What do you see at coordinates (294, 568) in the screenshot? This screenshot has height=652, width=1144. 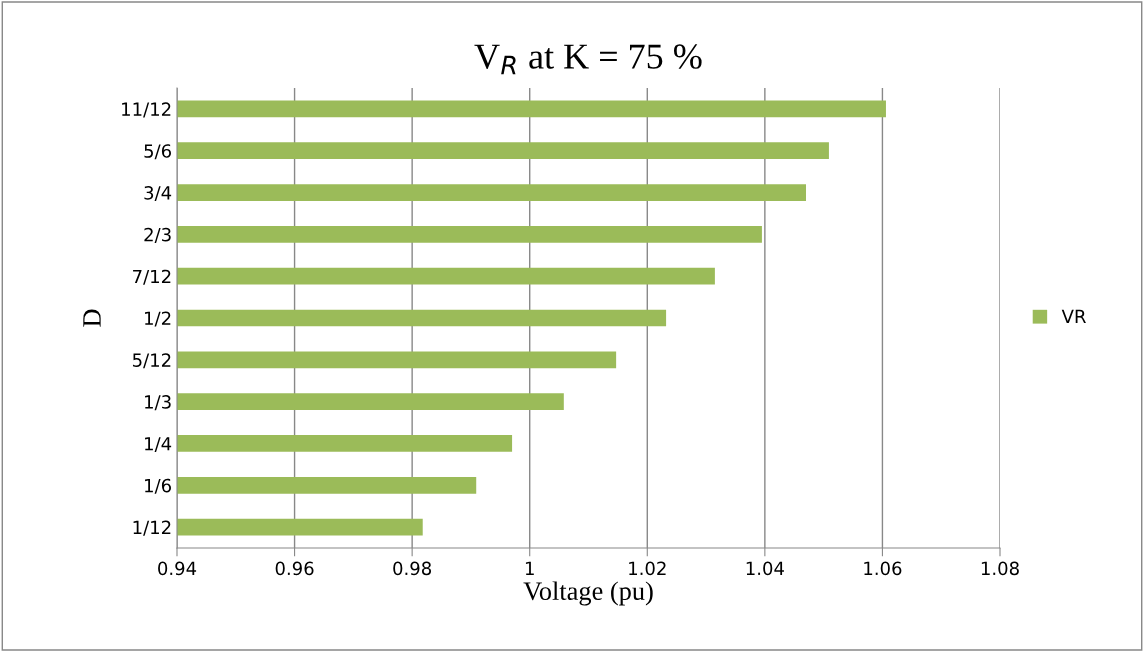 I see `x-tick-label: 0.96` at bounding box center [294, 568].